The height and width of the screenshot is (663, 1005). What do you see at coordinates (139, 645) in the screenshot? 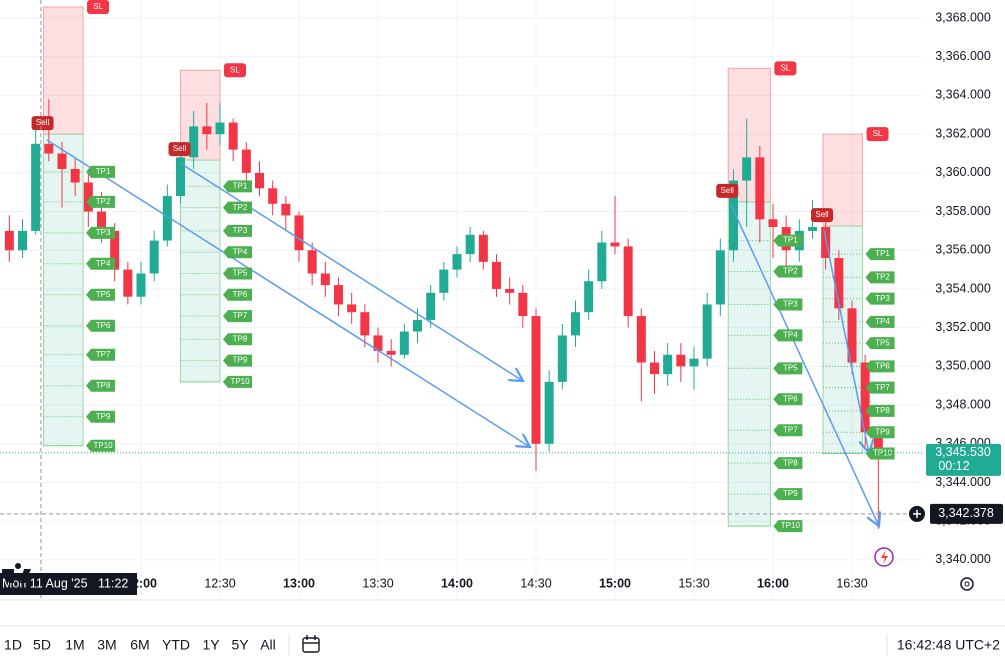
I see `range-button: 6M` at bounding box center [139, 645].